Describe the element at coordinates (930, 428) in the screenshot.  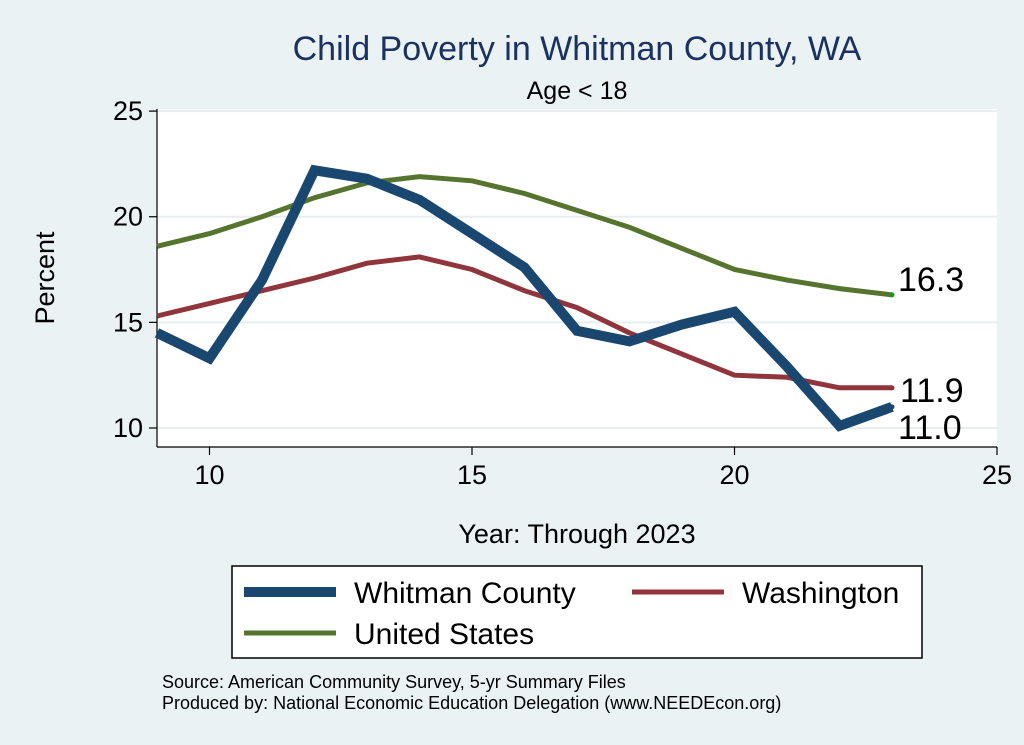
I see `end-label-whitman: 11.0` at that location.